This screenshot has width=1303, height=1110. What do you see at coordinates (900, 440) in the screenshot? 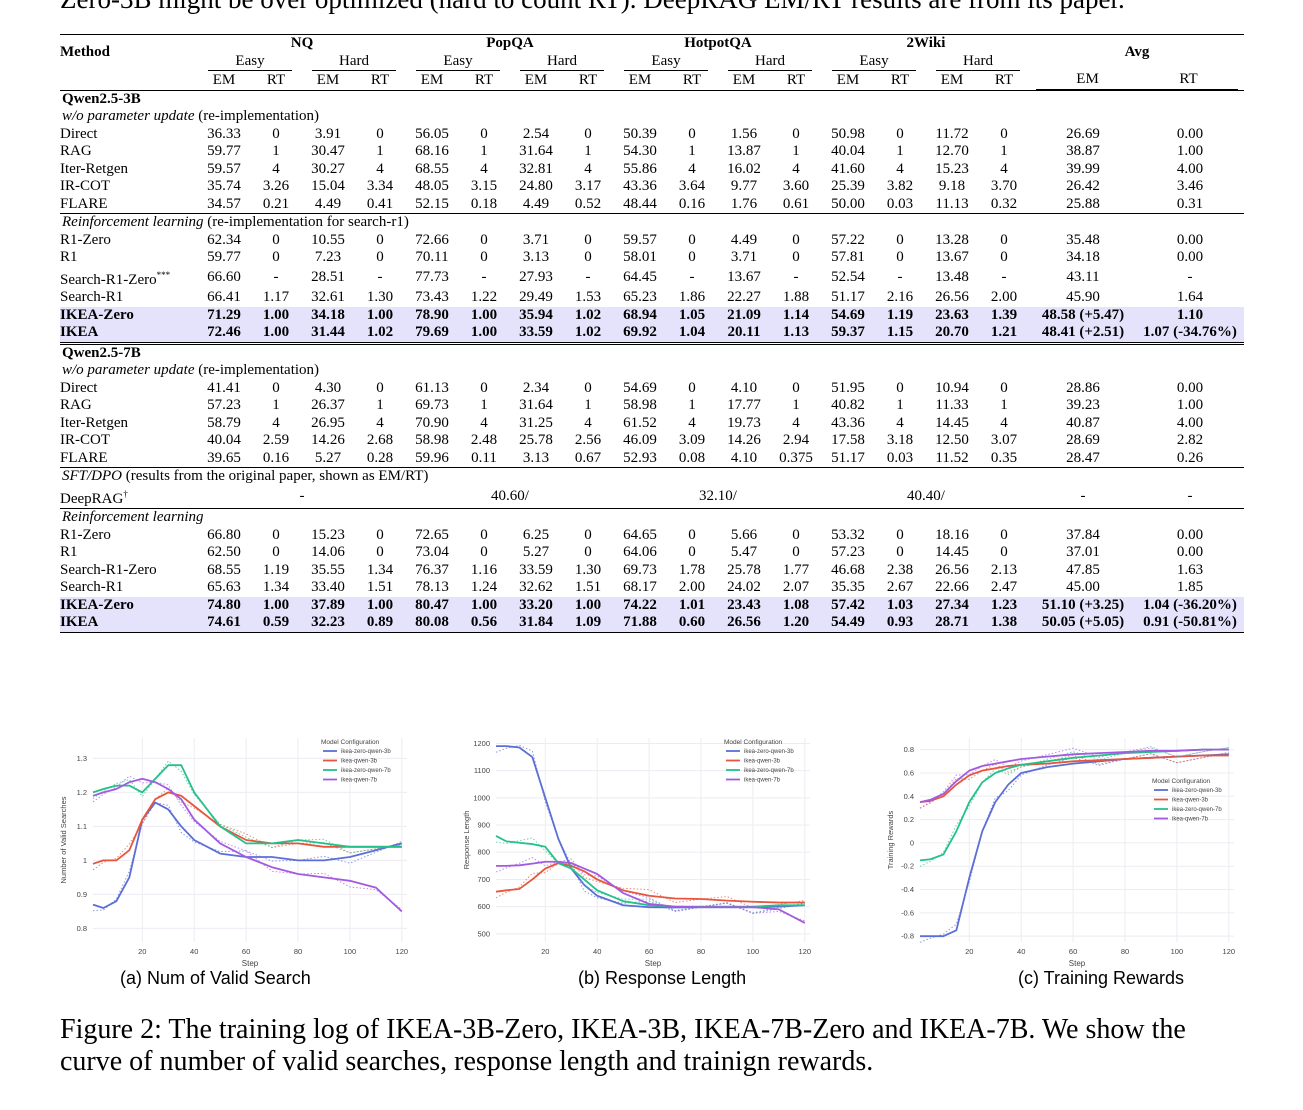
I see `score-cell: 3.18` at bounding box center [900, 440].